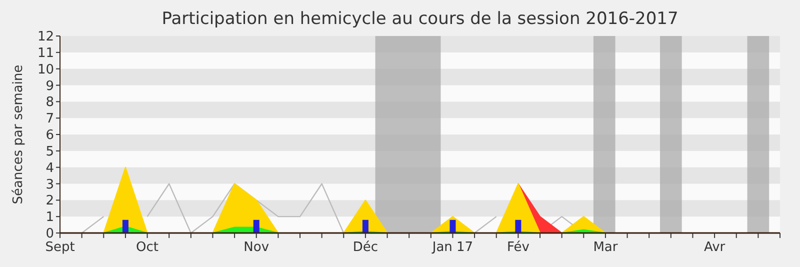 This screenshot has width=800, height=267. I want to click on y-axis-title: Séances par semaine, so click(18, 134).